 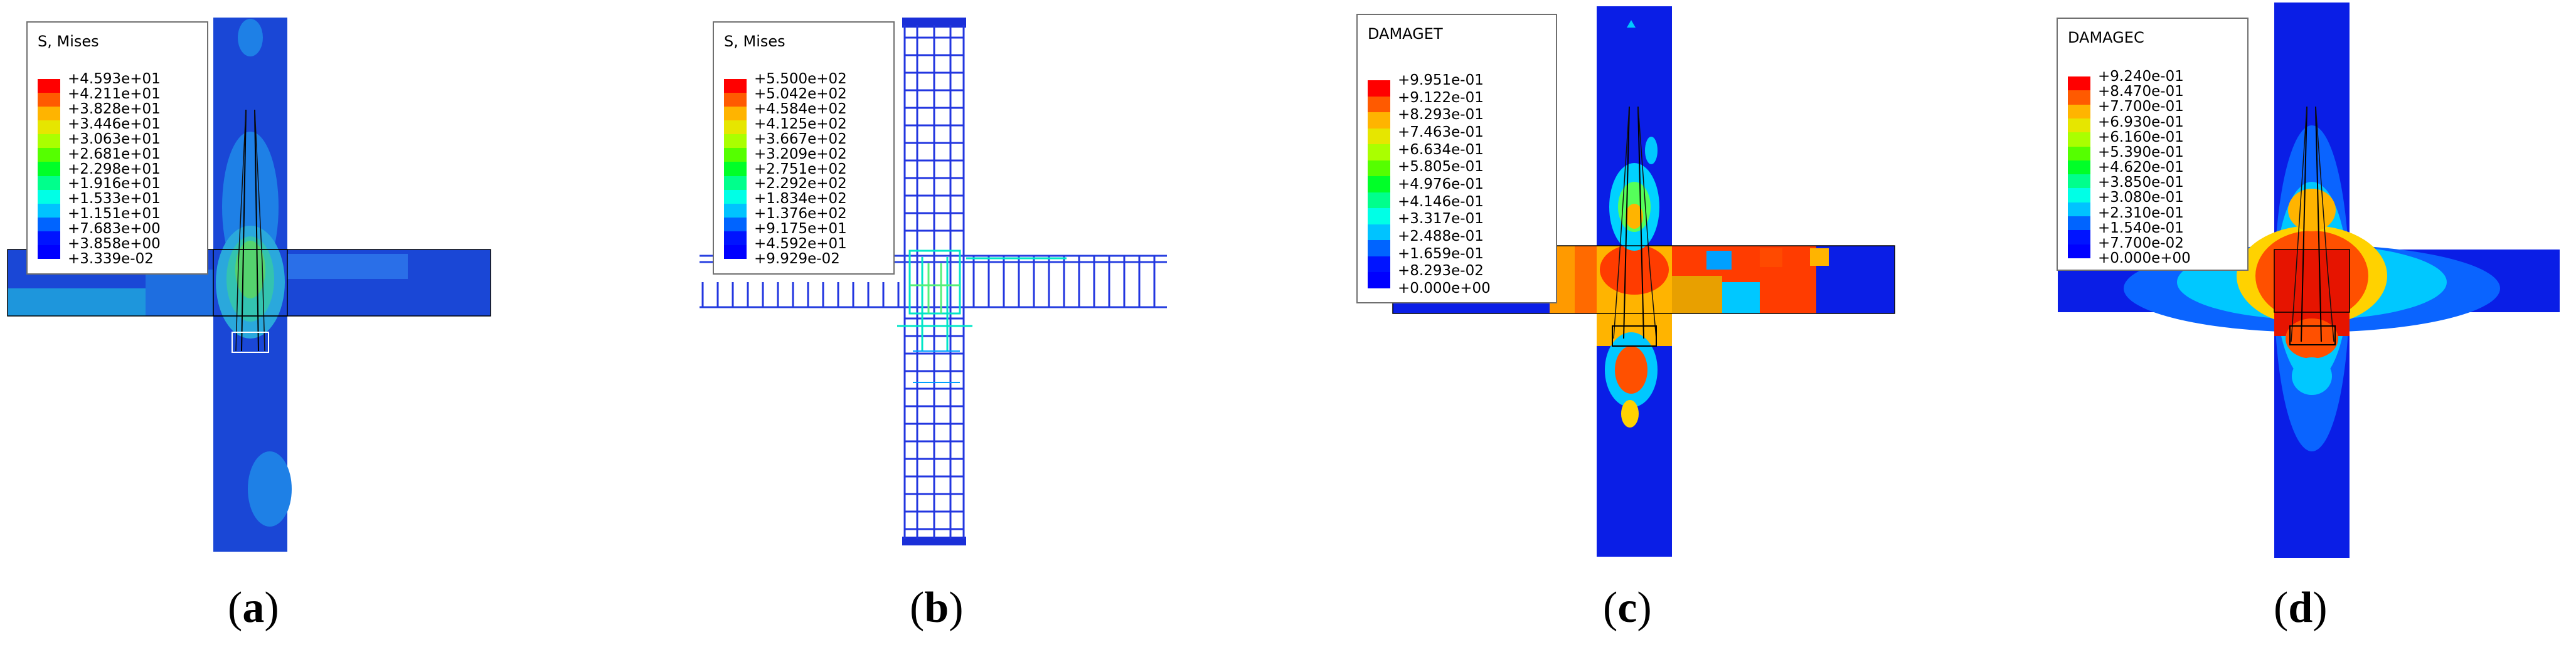 I want to click on legend-title: DAMAGET, so click(x=1405, y=34).